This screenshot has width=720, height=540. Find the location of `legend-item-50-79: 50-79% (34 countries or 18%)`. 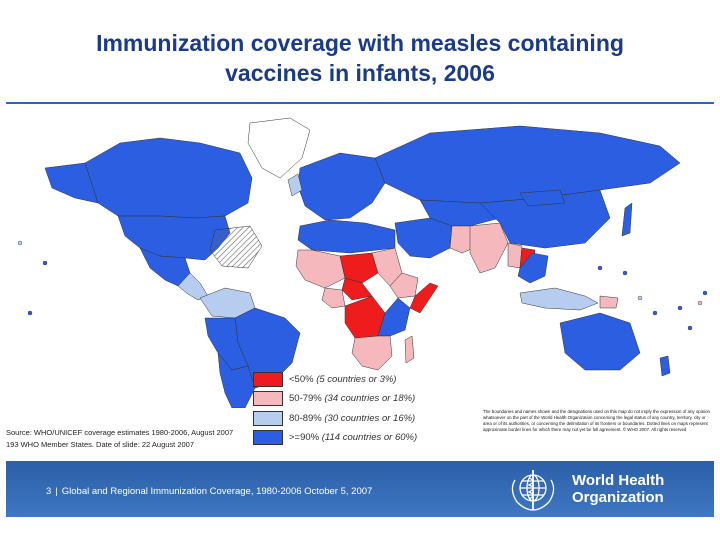

legend-item-50-79: 50-79% (34 countries or 18%) is located at coordinates (335, 399).